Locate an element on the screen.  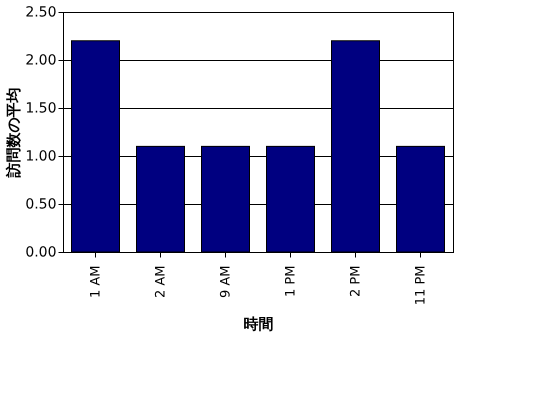
x-tick-label: 2 PM is located at coordinates (356, 281).